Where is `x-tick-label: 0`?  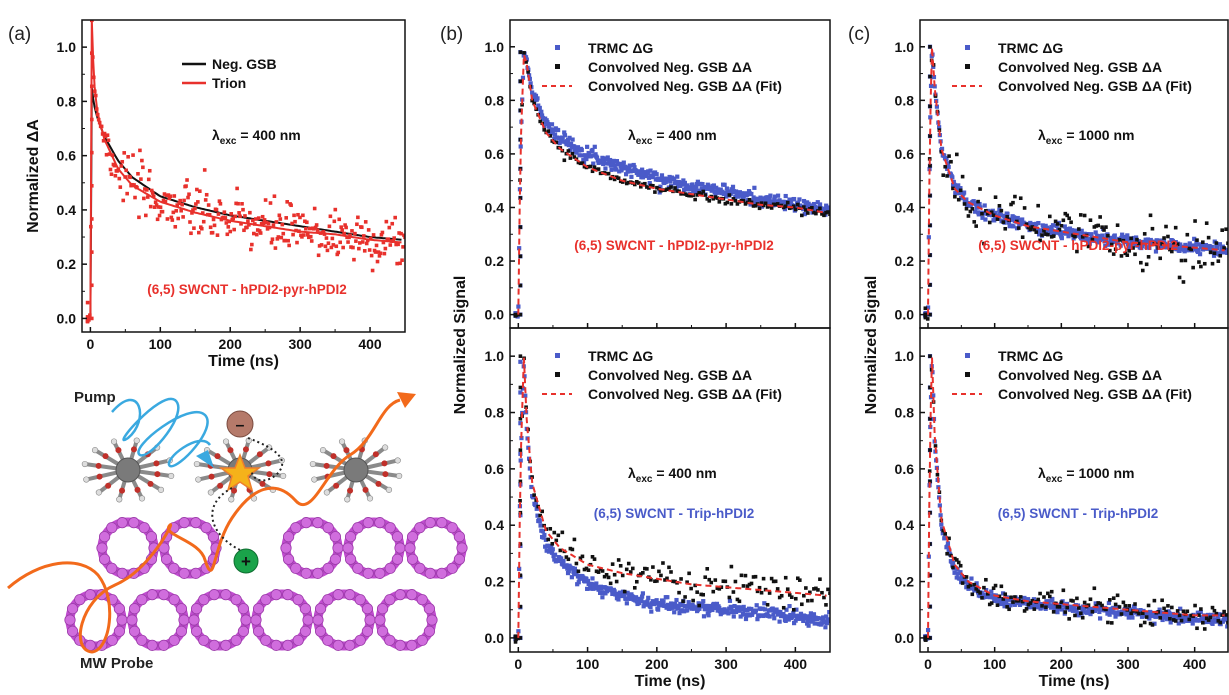 x-tick-label: 0 is located at coordinates (928, 664).